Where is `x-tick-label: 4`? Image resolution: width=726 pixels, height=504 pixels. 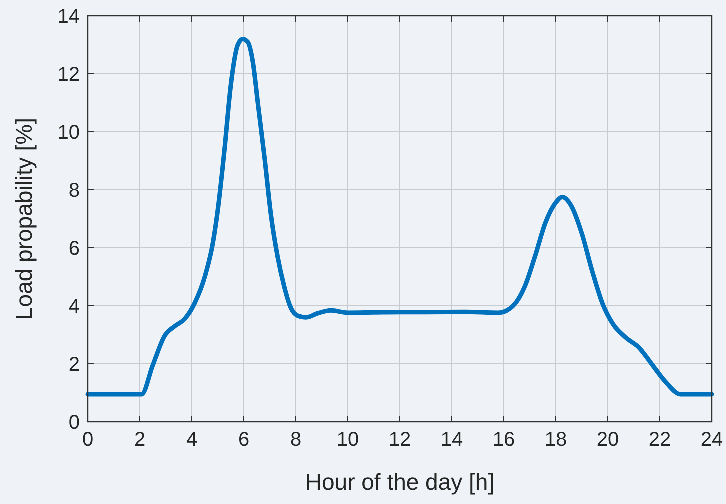
x-tick-label: 4 is located at coordinates (192, 440).